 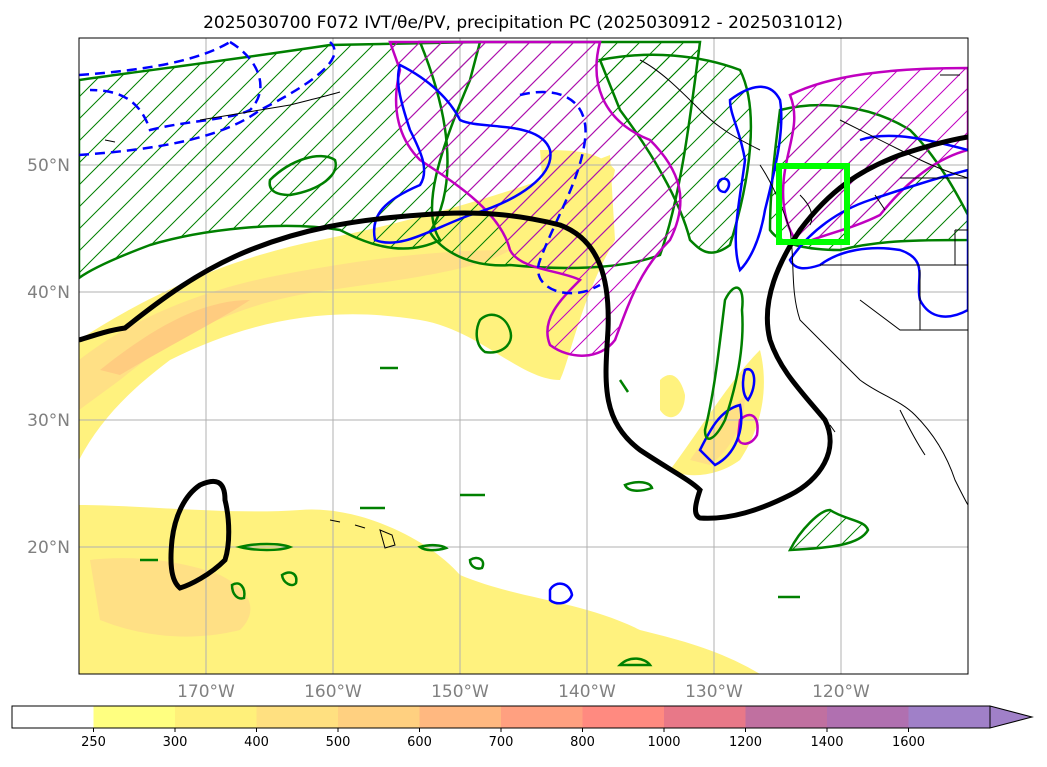 I want to click on lat-labels: 20°N 30°N 40°N 50°N, so click(x=48, y=357).